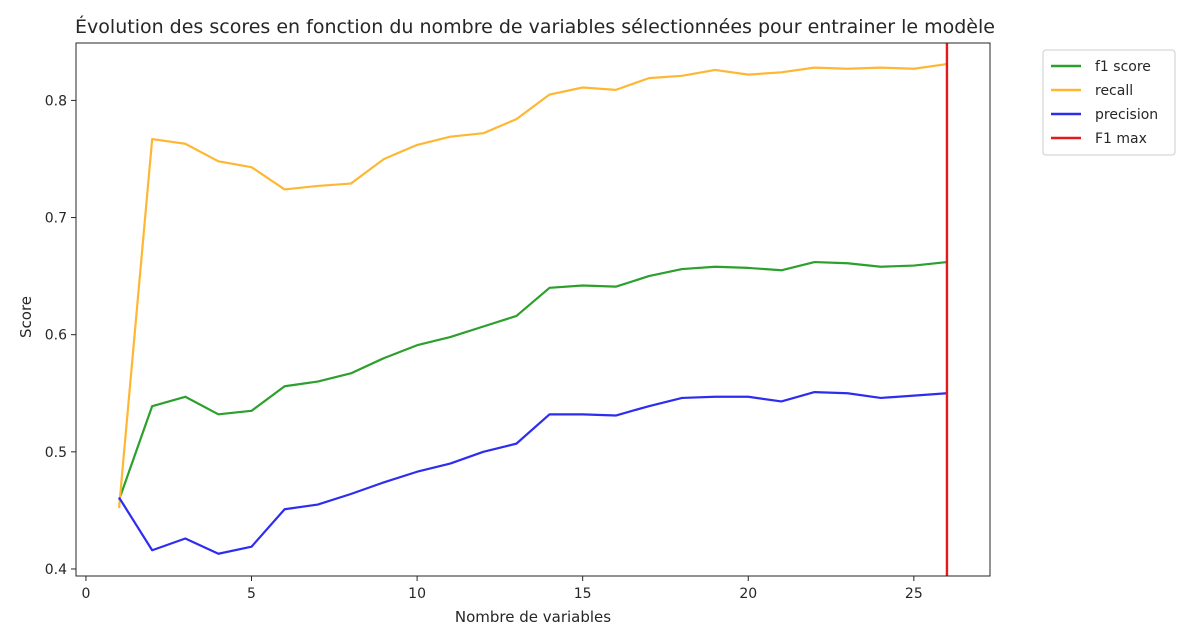 The height and width of the screenshot is (637, 1187). What do you see at coordinates (417, 594) in the screenshot?
I see `x-tick-label: 10` at bounding box center [417, 594].